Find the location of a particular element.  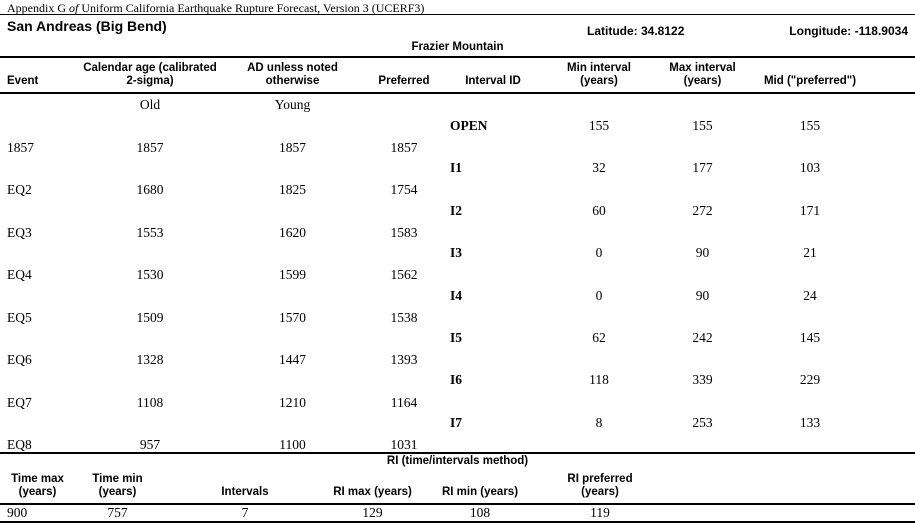

column-header-mid-preferred: Mid ("preferred") is located at coordinates (810, 80).